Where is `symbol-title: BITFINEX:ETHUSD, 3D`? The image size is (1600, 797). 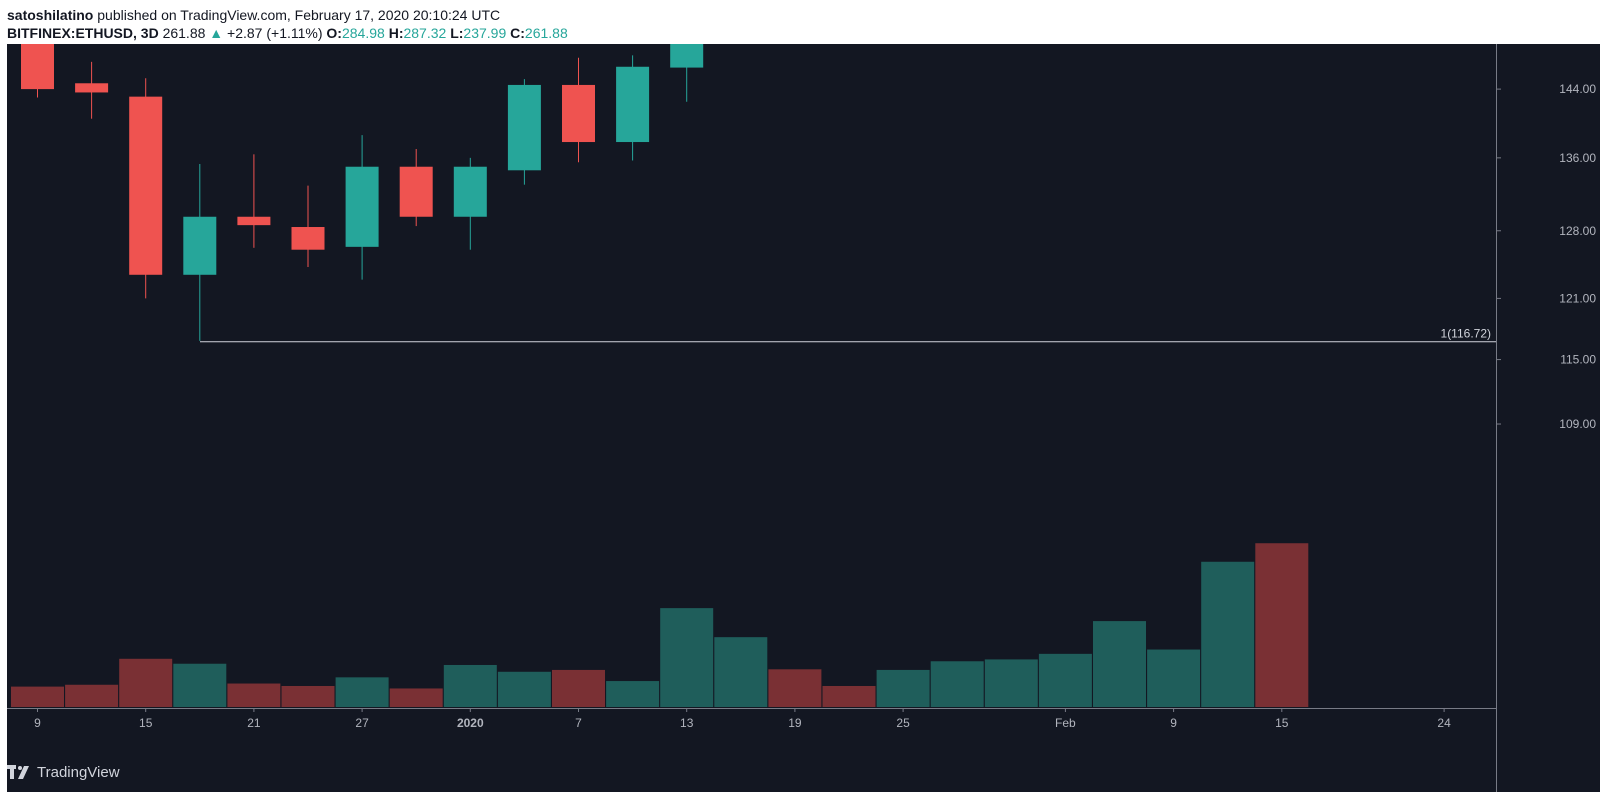 symbol-title: BITFINEX:ETHUSD, 3D is located at coordinates (83, 33).